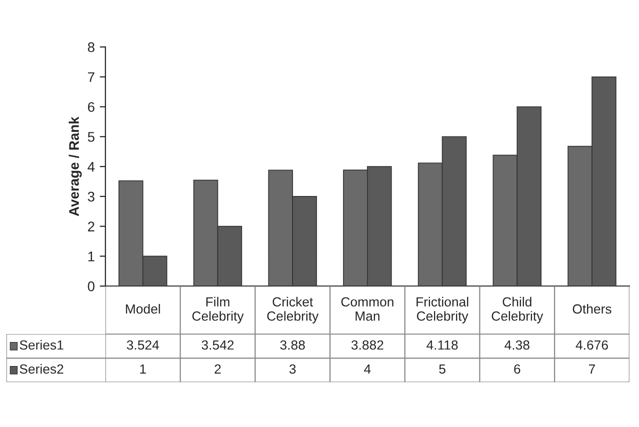  What do you see at coordinates (442, 310) in the screenshot?
I see `x-tick-label: Frictional Celebrity` at bounding box center [442, 310].